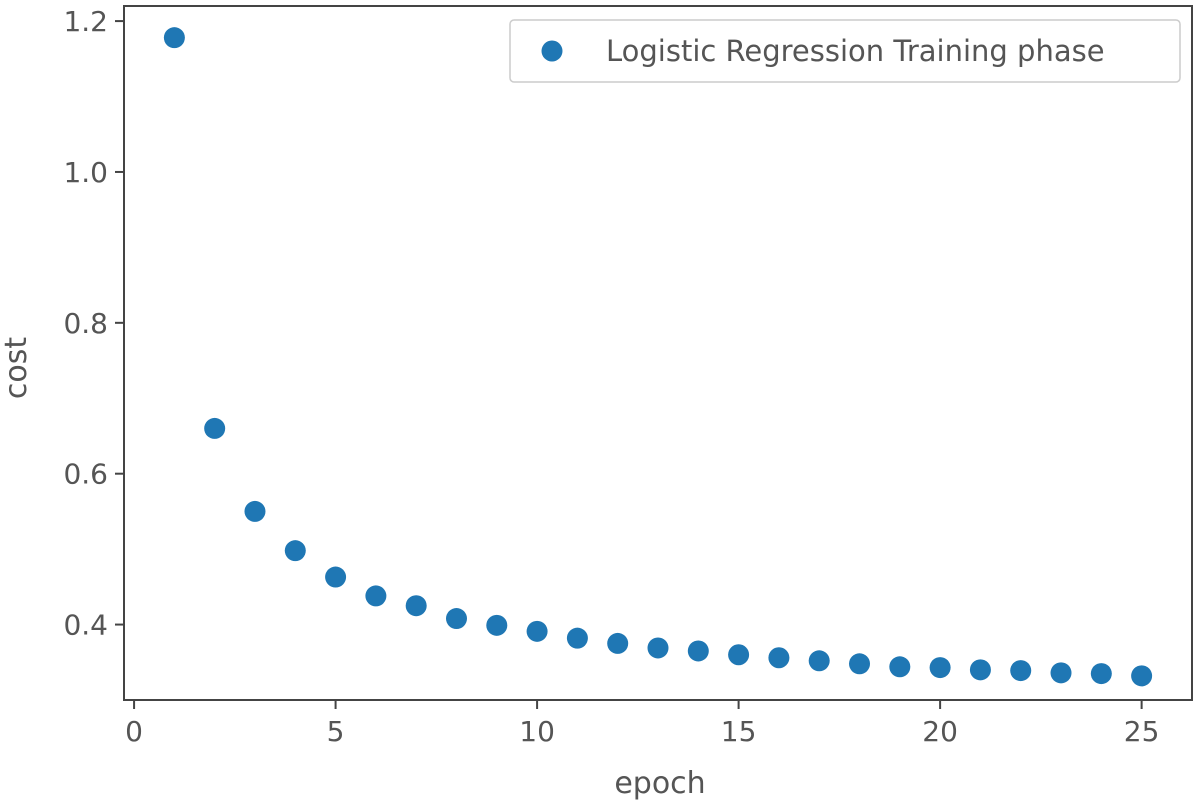 This screenshot has height=807, width=1203. What do you see at coordinates (552, 51) in the screenshot?
I see `legend-marker` at bounding box center [552, 51].